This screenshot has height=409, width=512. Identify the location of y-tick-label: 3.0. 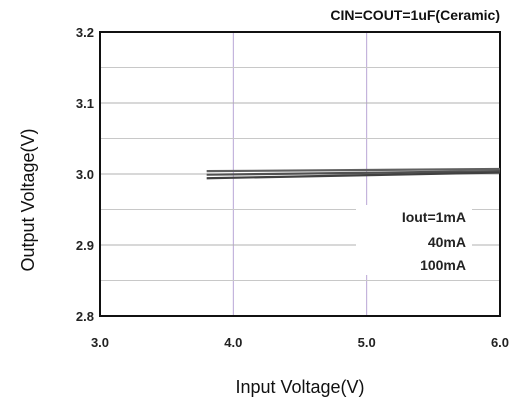
(85, 174).